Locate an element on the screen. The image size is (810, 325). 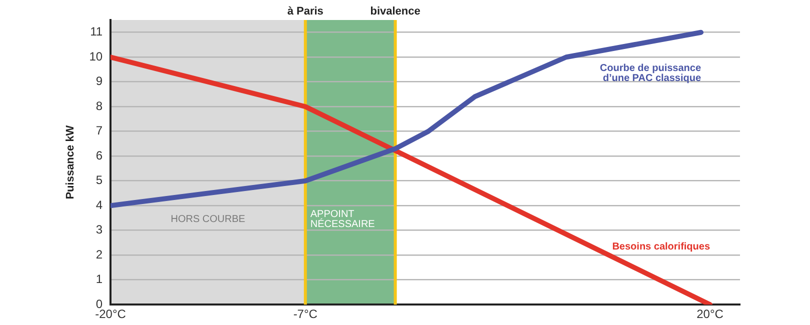
y-tick-label: 11 is located at coordinates (96, 31).